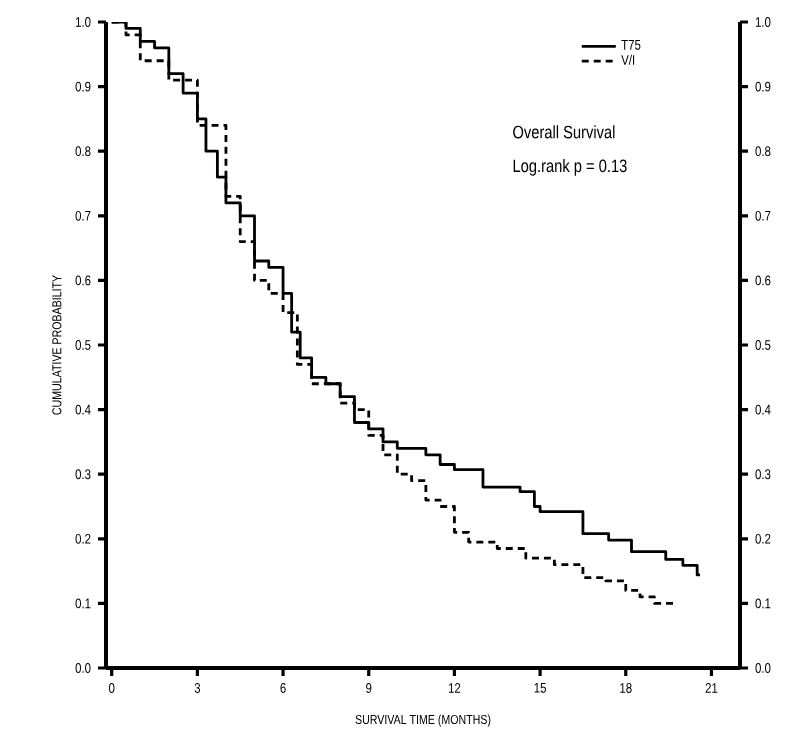 This screenshot has height=742, width=800. Describe the element at coordinates (564, 132) in the screenshot. I see `annotation: Overall Survival` at that location.